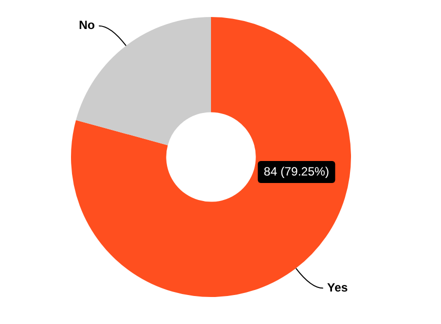 Image resolution: width=441 pixels, height=324 pixels. I want to click on slice-label: No, so click(86, 25).